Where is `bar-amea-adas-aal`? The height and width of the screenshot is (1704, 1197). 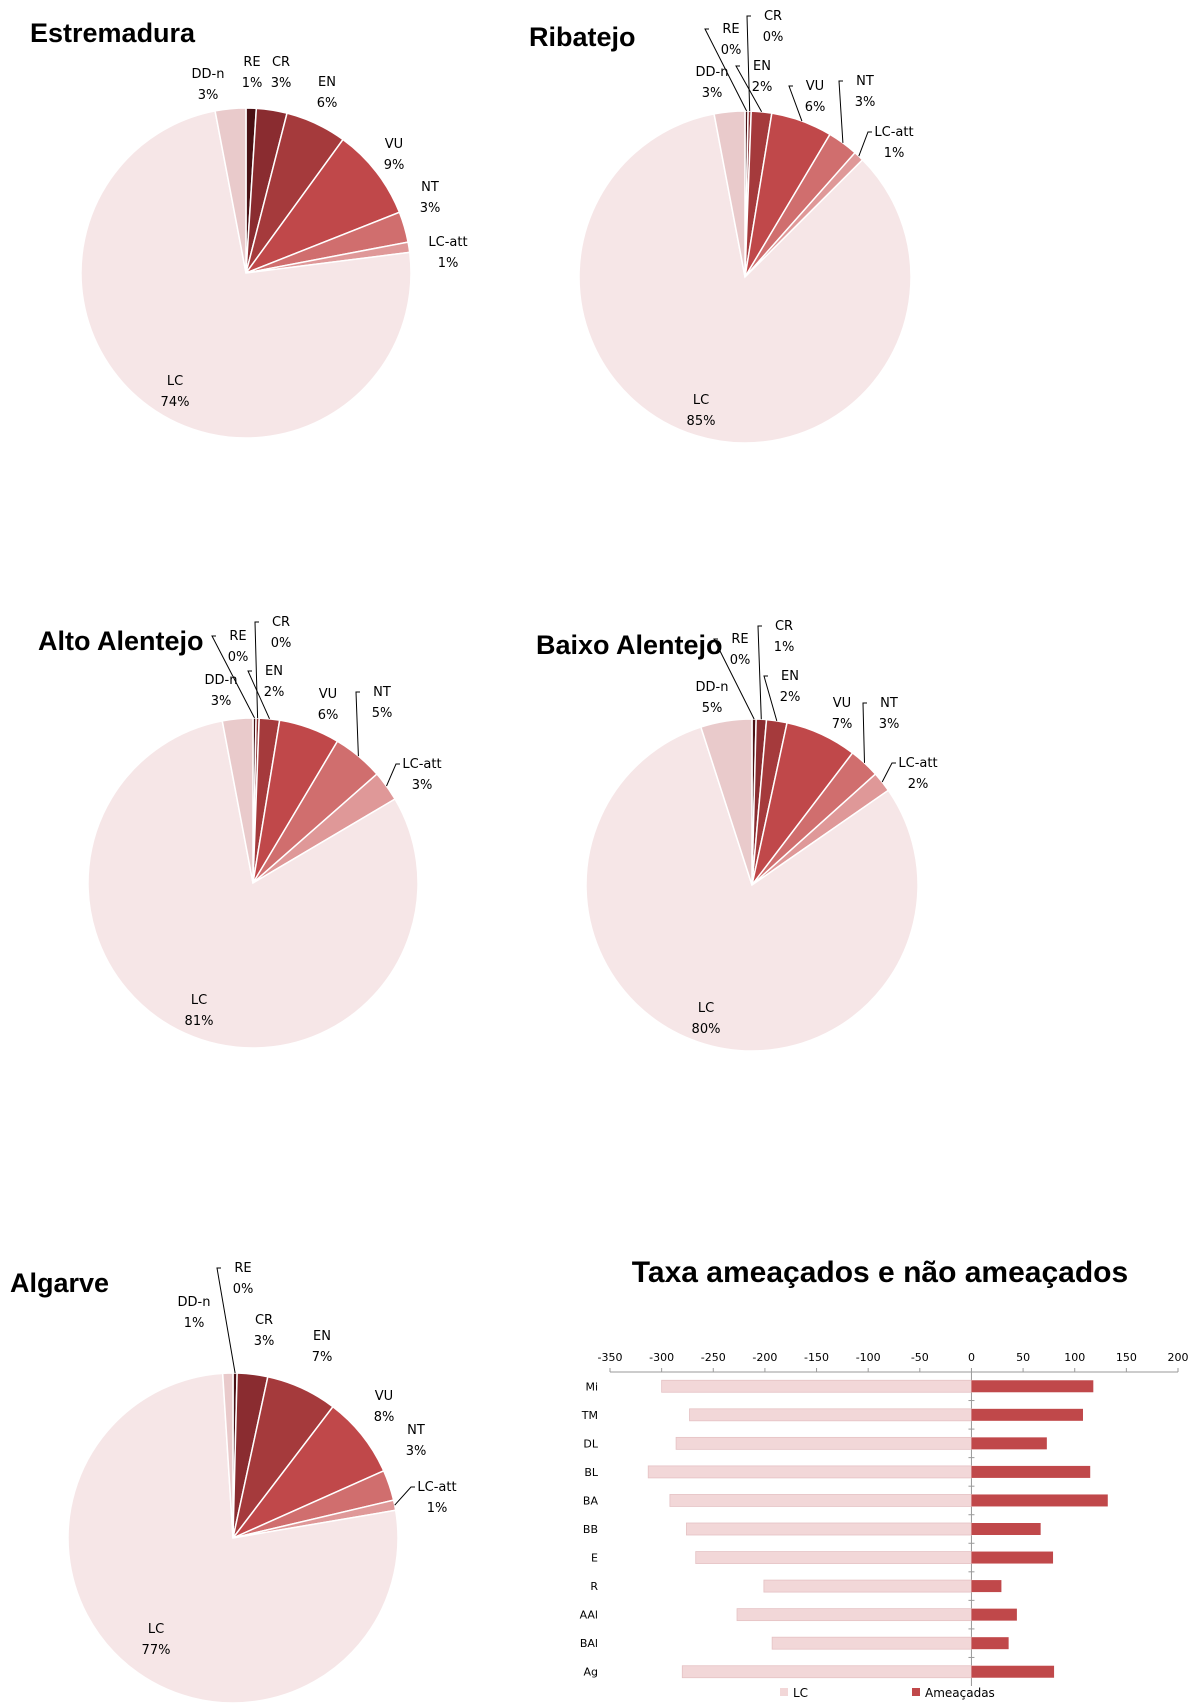
bar-amea-adas-aal is located at coordinates (994, 1614).